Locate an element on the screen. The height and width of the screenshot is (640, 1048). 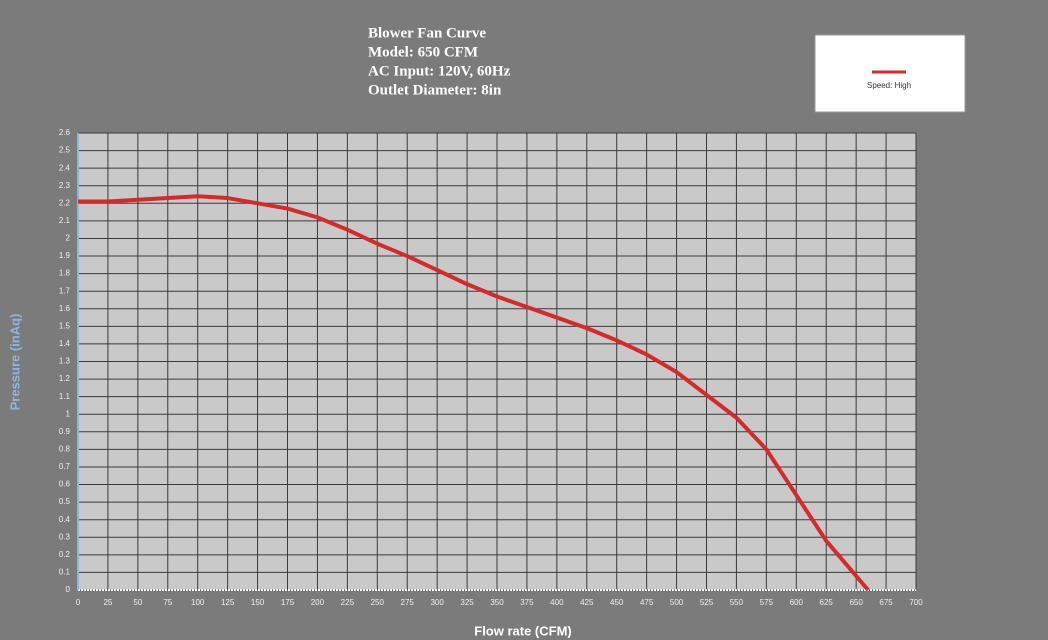
y-tick-label: 0 is located at coordinates (68, 589).